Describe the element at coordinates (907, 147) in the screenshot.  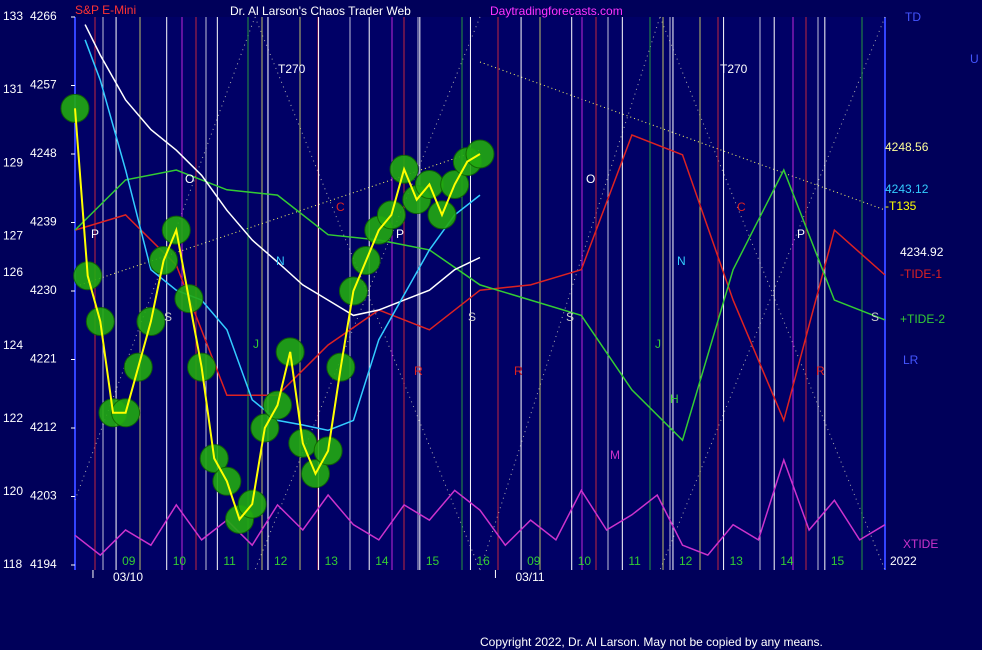
I see `end-label: 4248.56` at that location.